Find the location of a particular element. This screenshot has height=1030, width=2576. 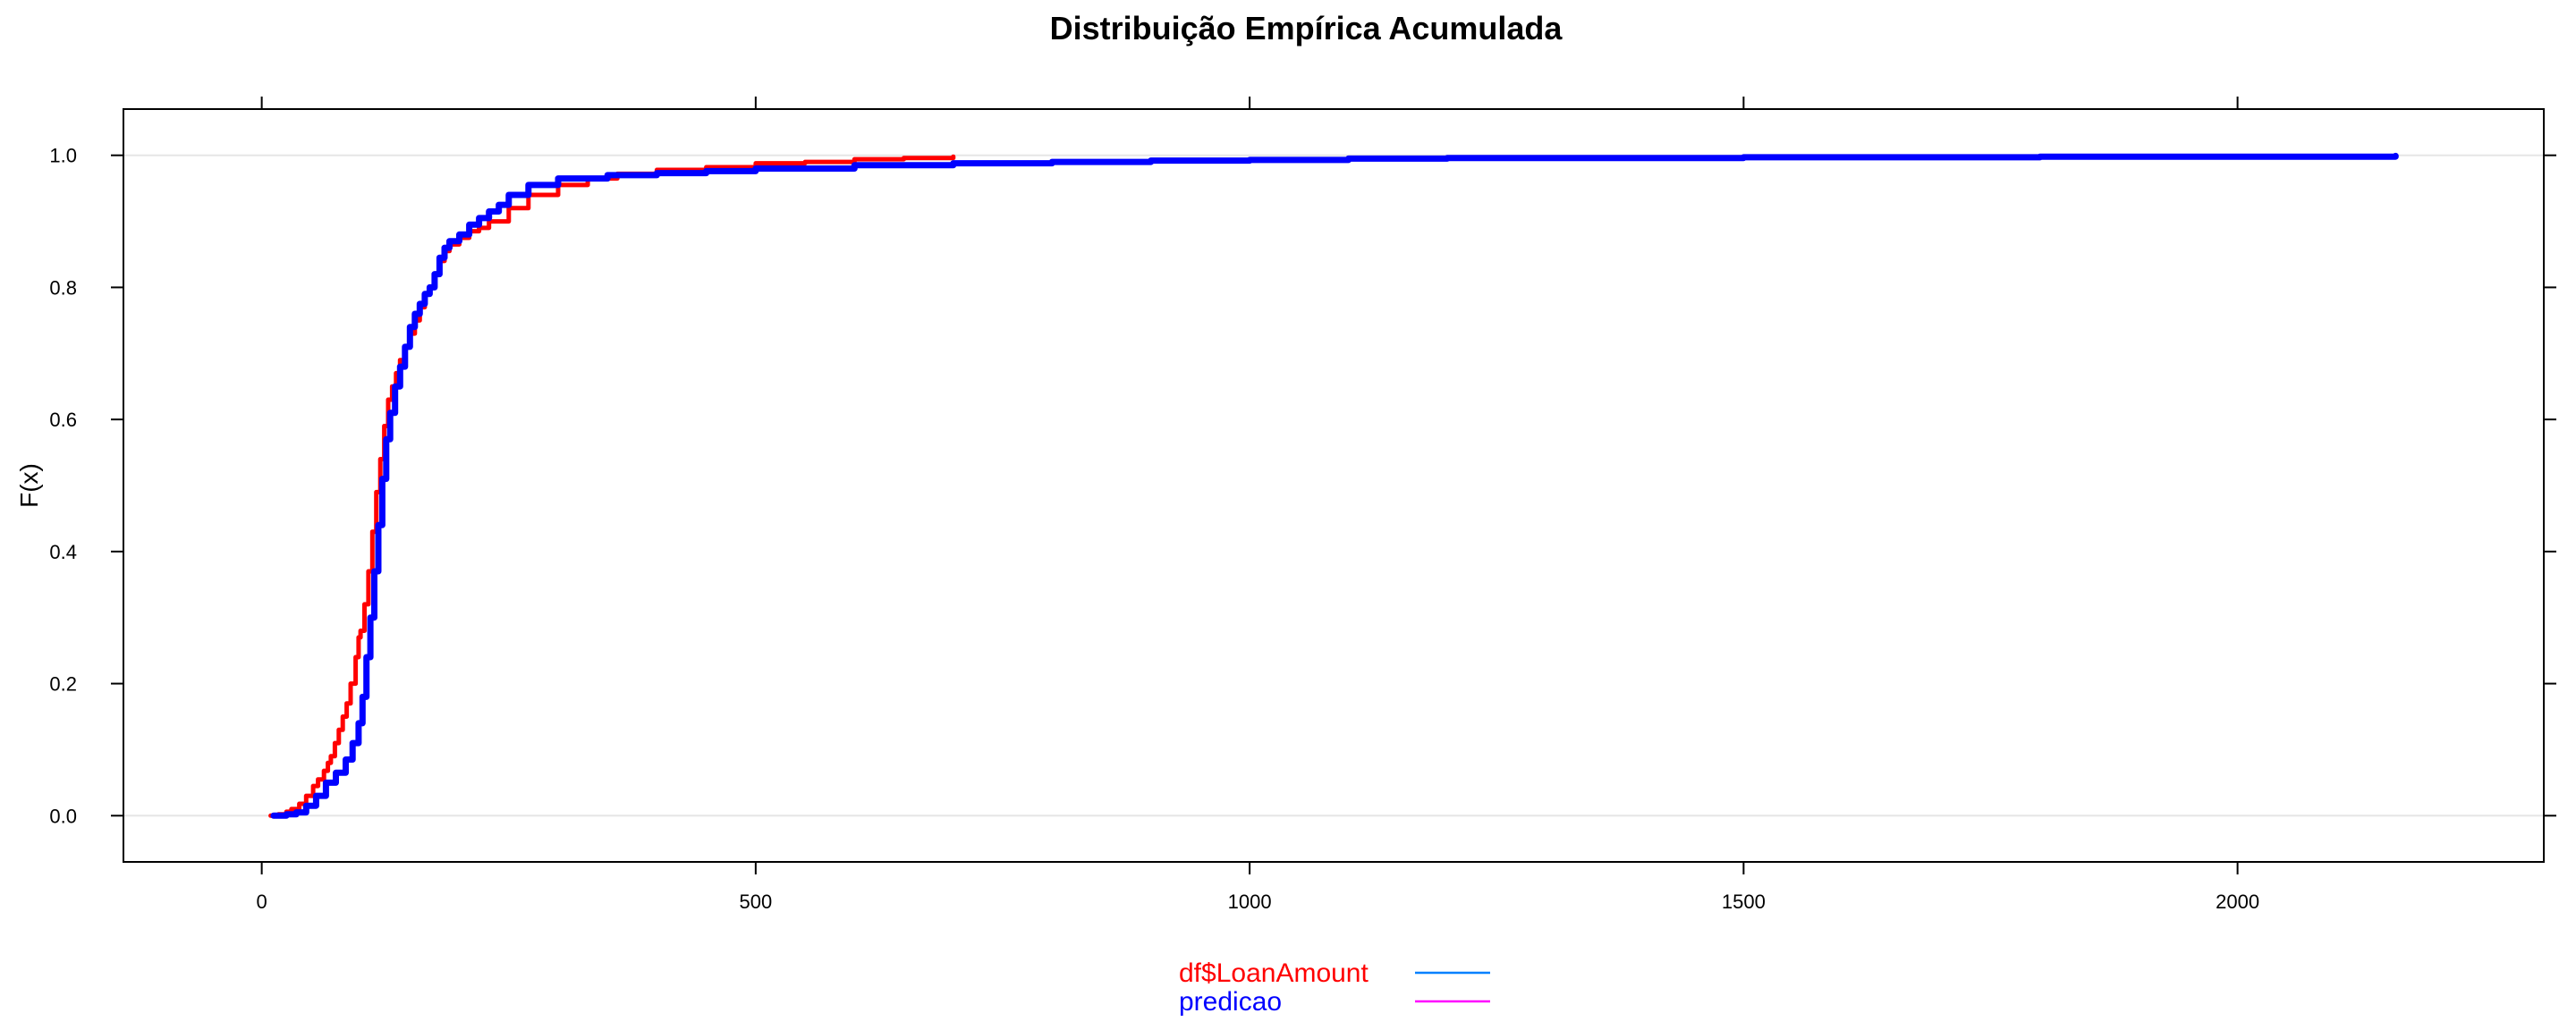

y-tick-label-3: 0.6 is located at coordinates (63, 420).